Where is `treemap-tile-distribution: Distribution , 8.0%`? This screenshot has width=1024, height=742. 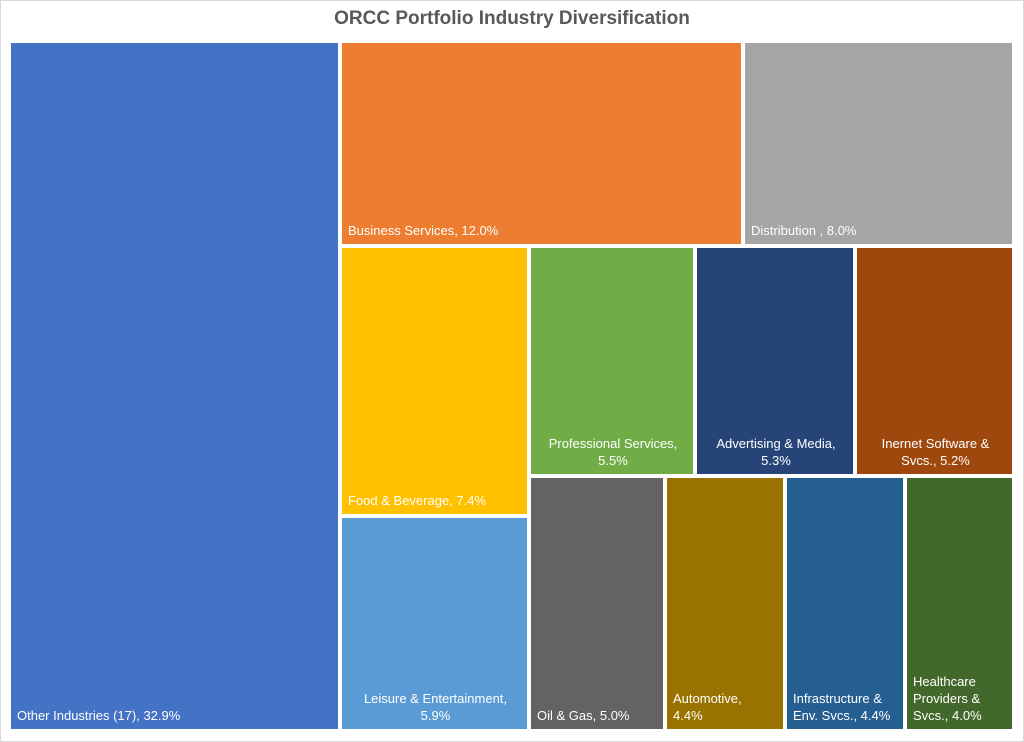
treemap-tile-distribution: Distribution , 8.0% is located at coordinates (878, 143).